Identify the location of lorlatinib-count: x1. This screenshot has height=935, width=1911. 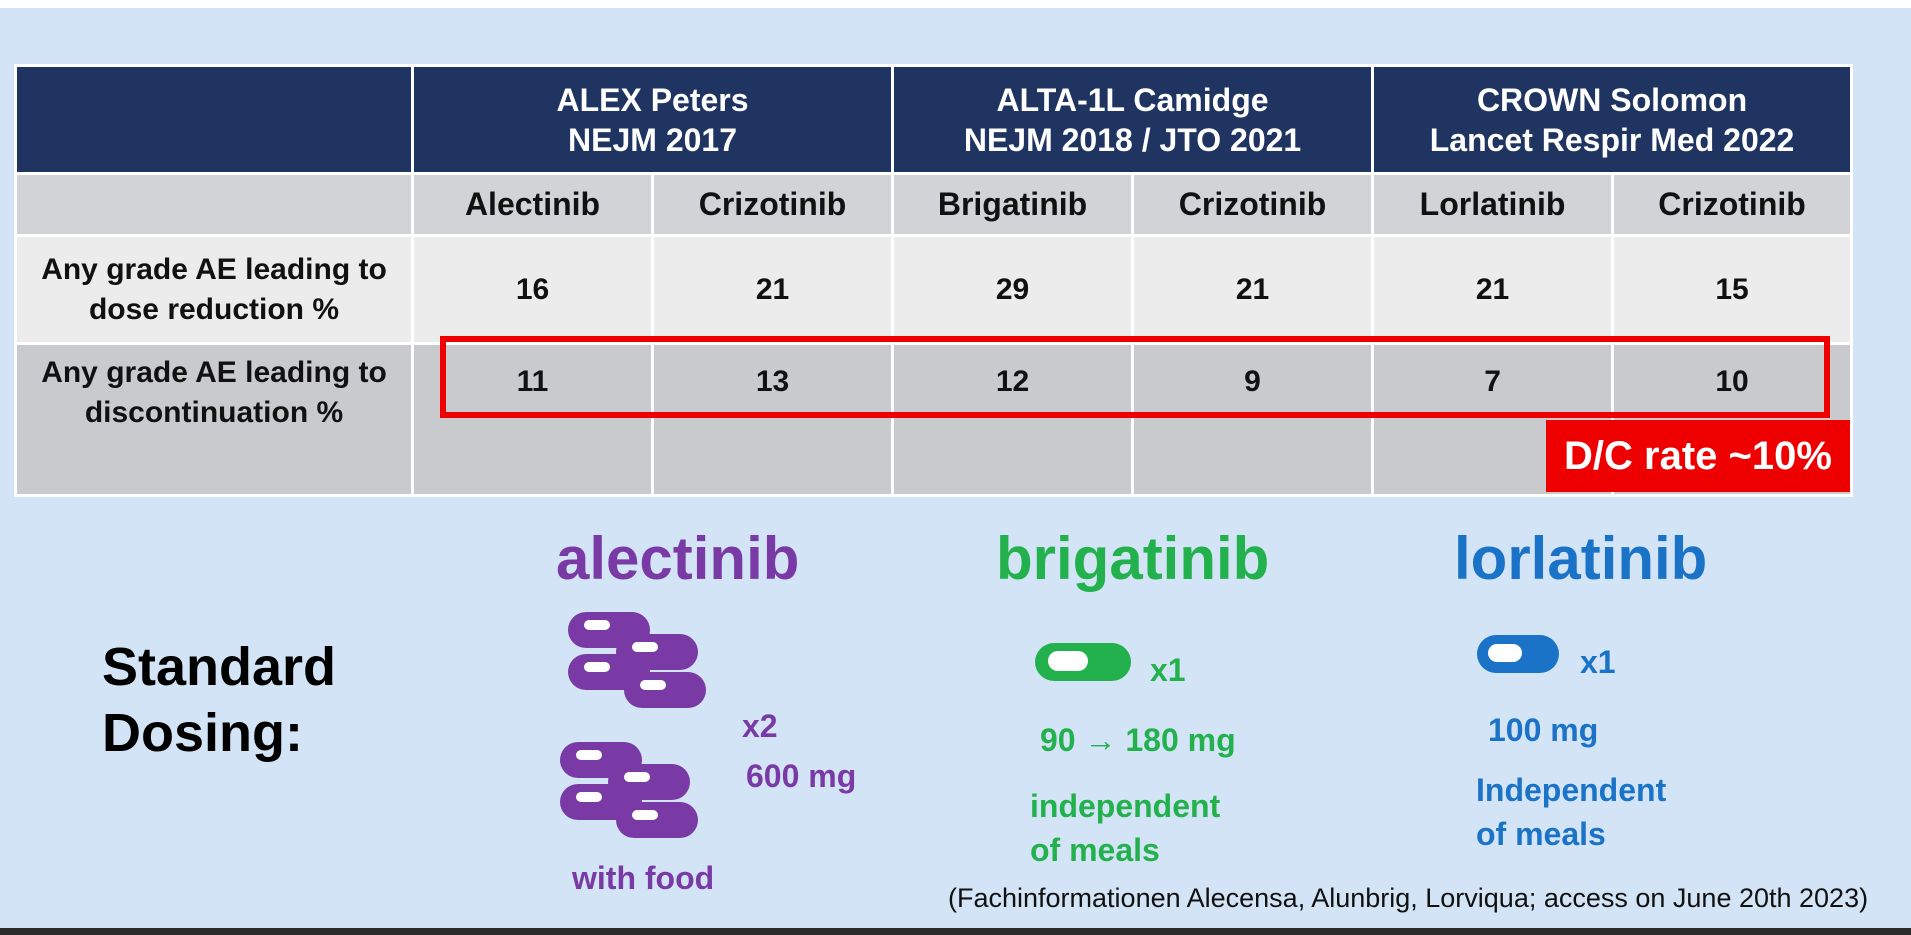
(1598, 662).